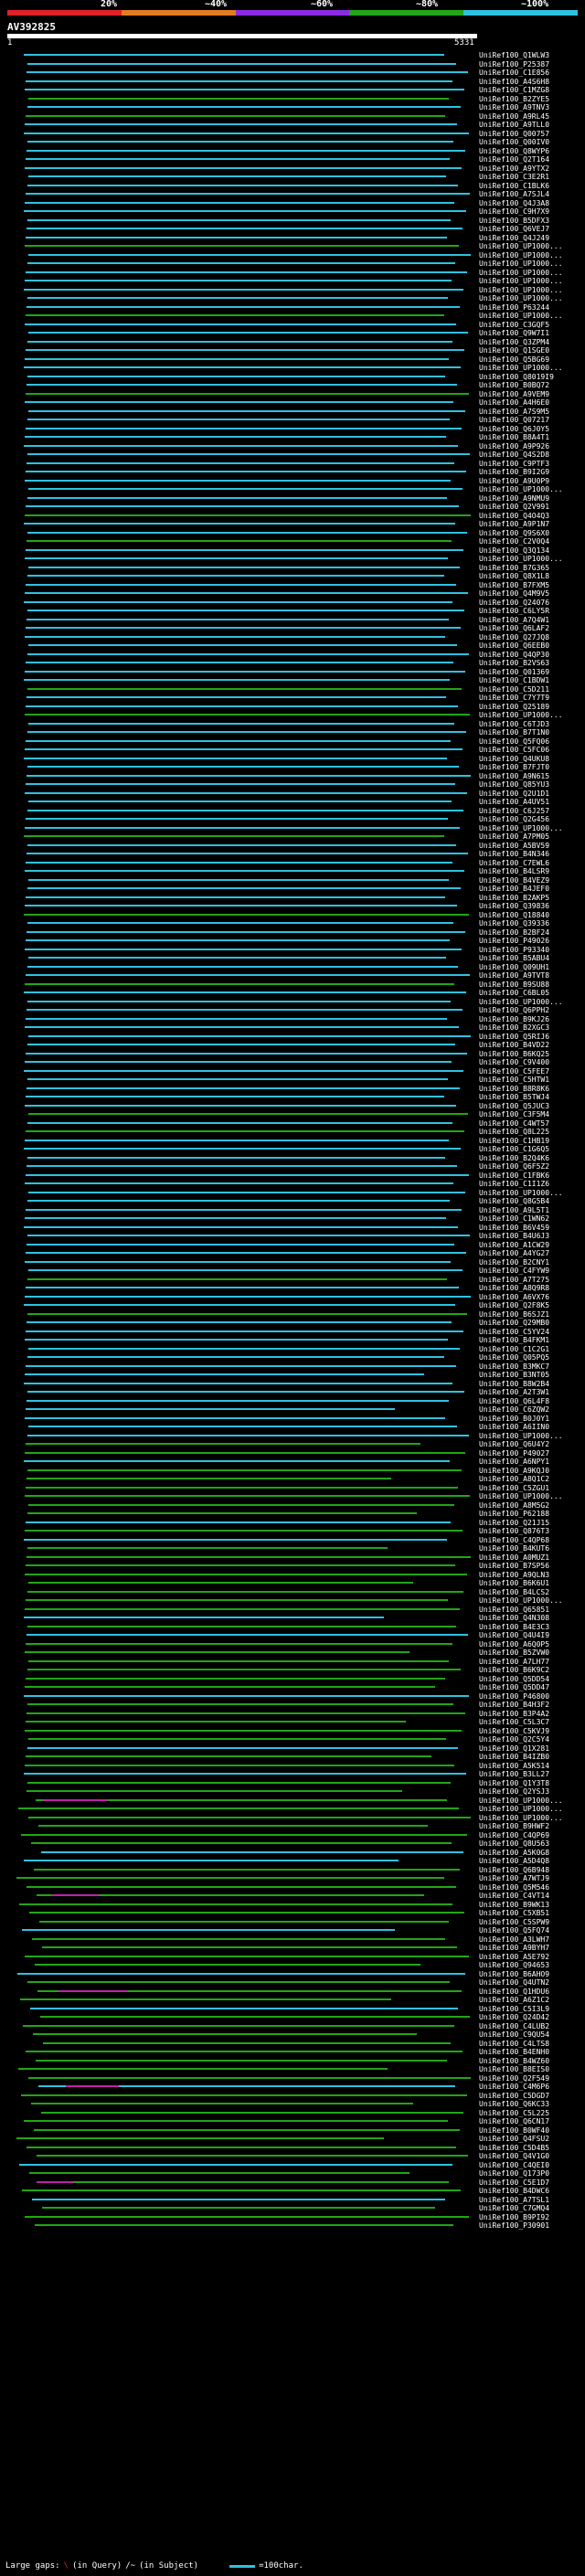 Image resolution: width=585 pixels, height=2576 pixels. Describe the element at coordinates (514, 698) in the screenshot. I see `hit-label: UniRef100_C7Y7T9` at that location.